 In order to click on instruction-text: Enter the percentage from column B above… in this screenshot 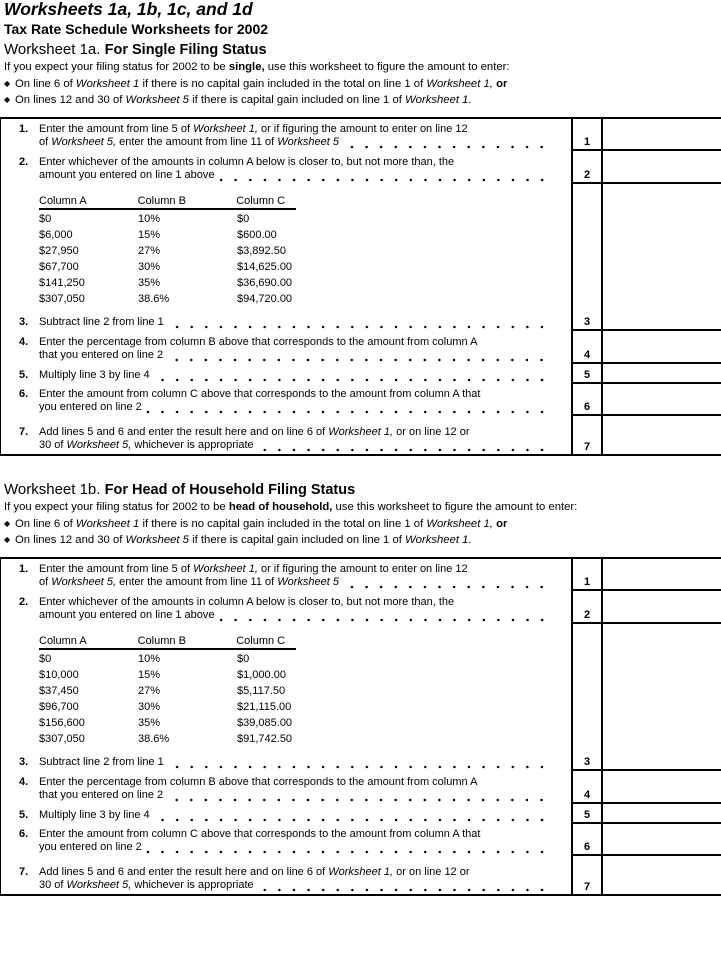, I will do `click(258, 343)`.